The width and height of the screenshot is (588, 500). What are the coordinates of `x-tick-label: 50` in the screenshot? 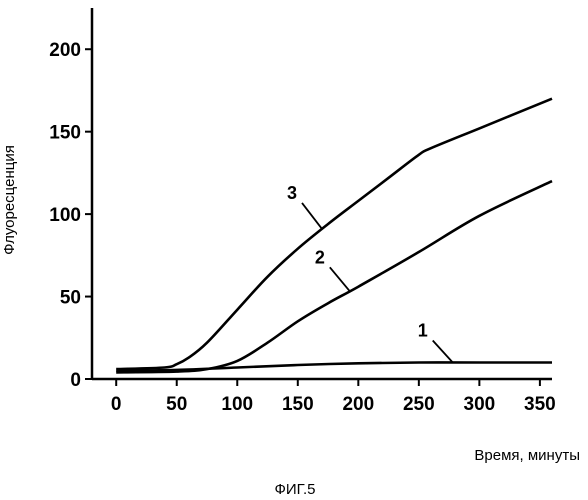 It's located at (176, 404).